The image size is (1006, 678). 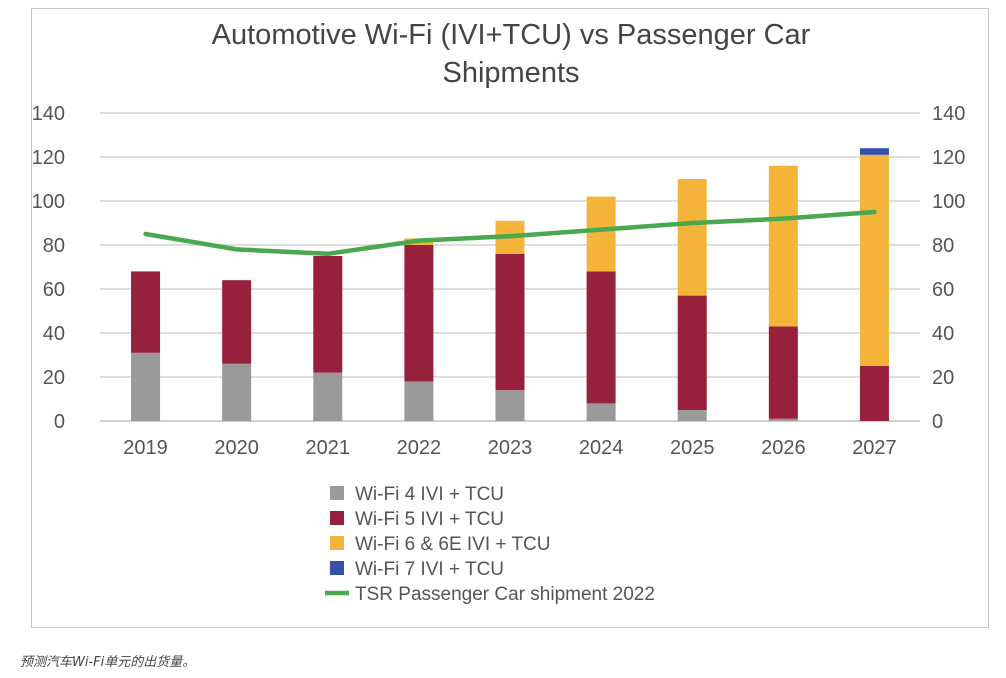 What do you see at coordinates (328, 448) in the screenshot?
I see `x-tick-label: 2021` at bounding box center [328, 448].